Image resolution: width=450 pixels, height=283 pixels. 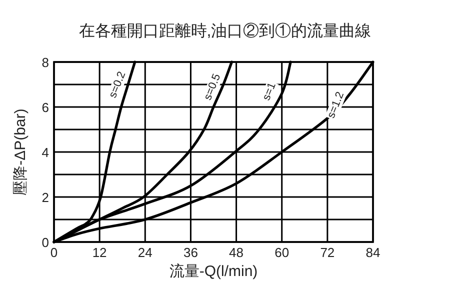 I want to click on y-tick-label: 8, so click(x=45, y=62).